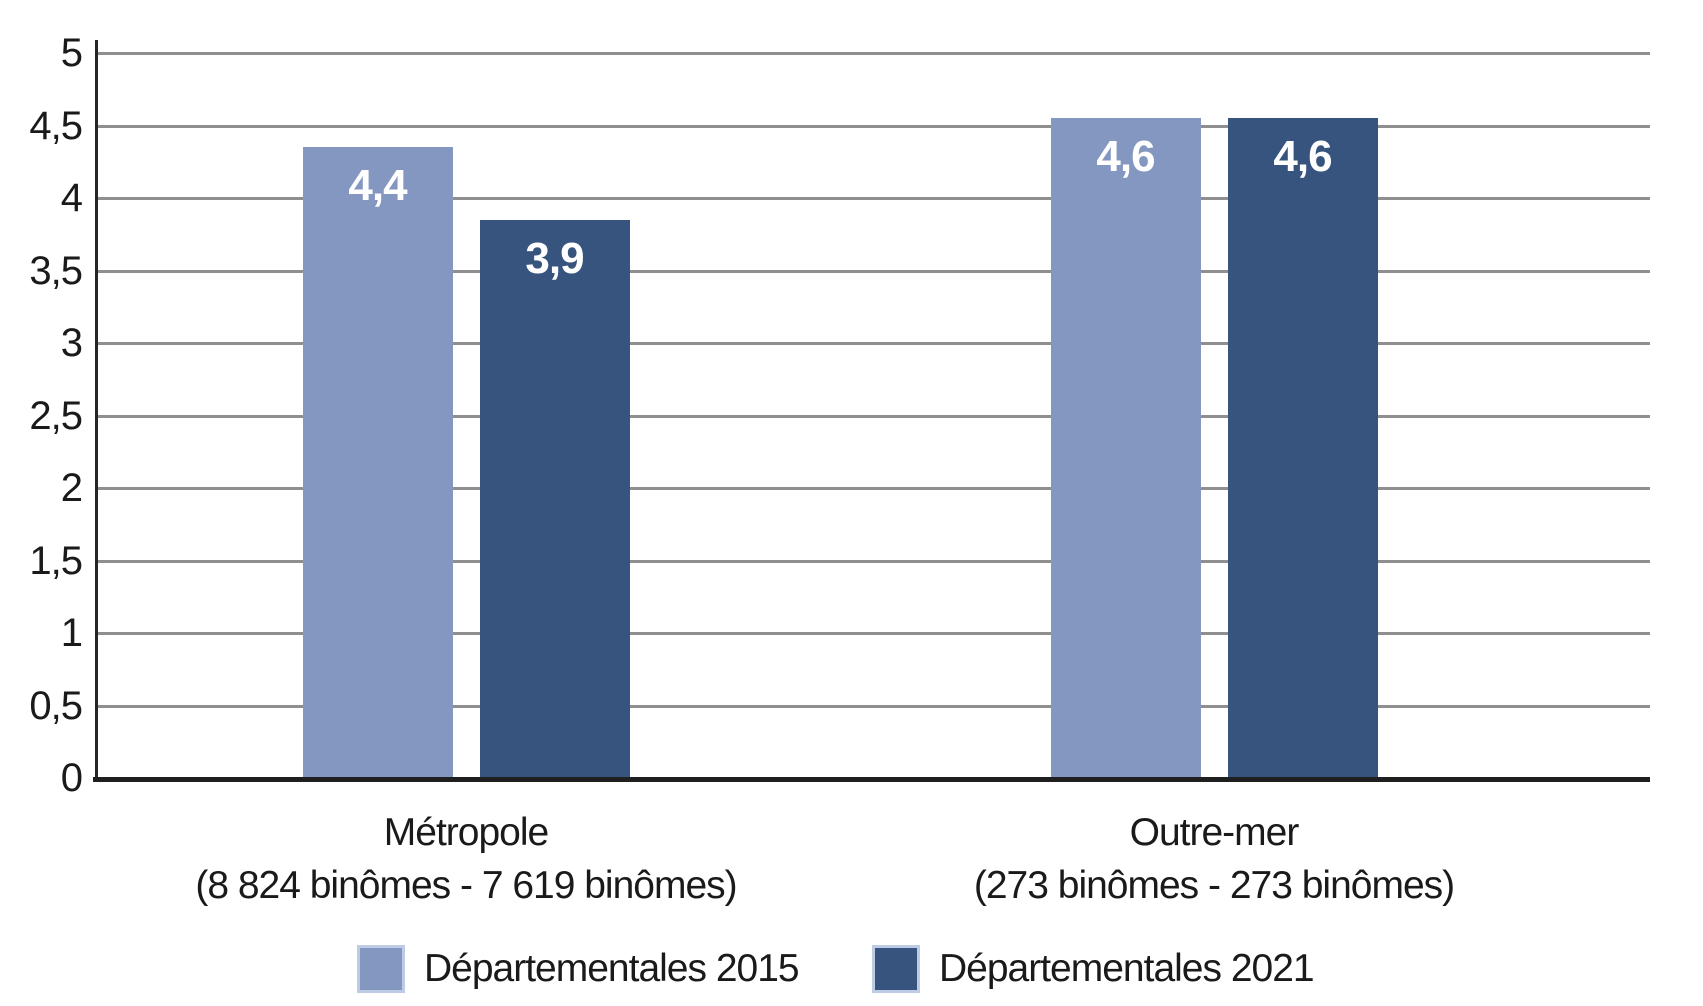 This screenshot has width=1703, height=1006. Describe the element at coordinates (71, 778) in the screenshot. I see `y-tick-label: 0` at that location.